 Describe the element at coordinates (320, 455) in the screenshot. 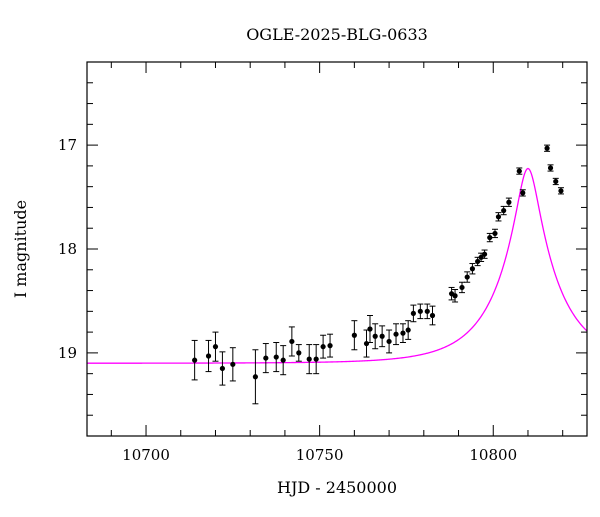

I see `x-tick-label: 10750` at that location.